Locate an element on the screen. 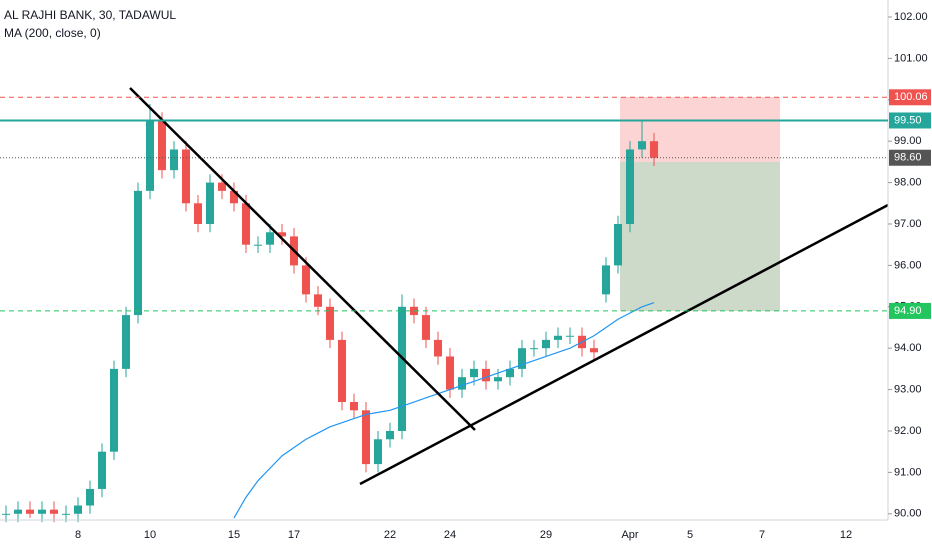 The image size is (932, 555). indicator-label: MA (200, close, 0) is located at coordinates (52, 33).